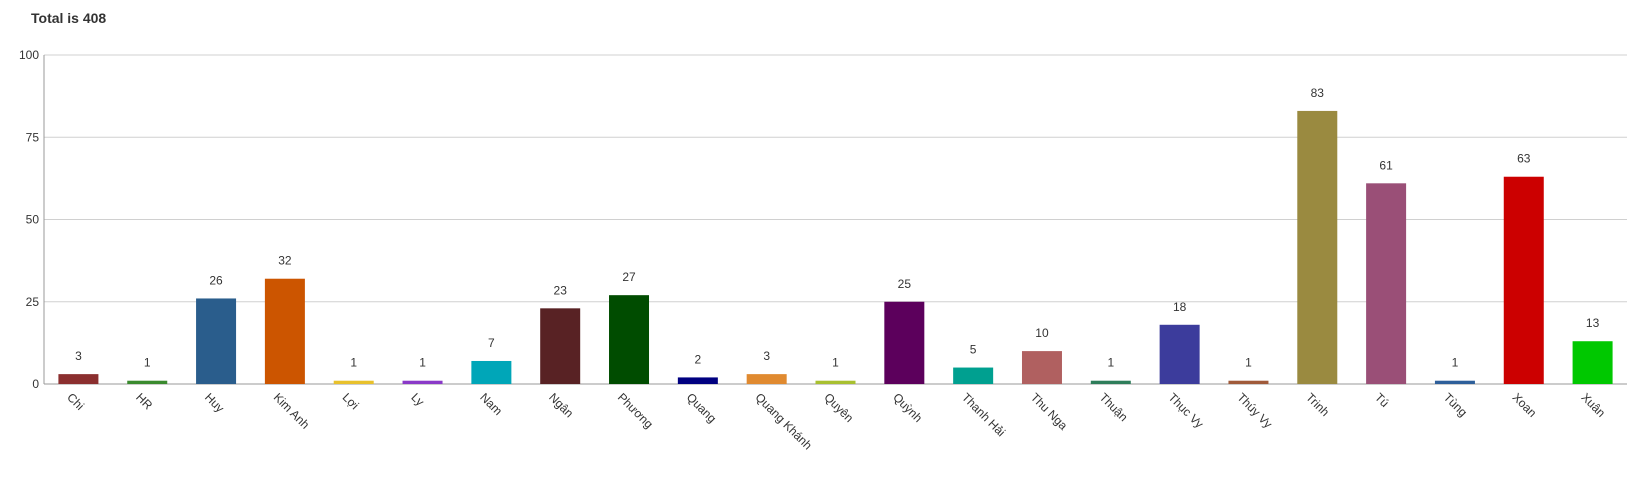 Image resolution: width=1644 pixels, height=480 pixels. What do you see at coordinates (35, 384) in the screenshot?
I see `y-tick-label: 0` at bounding box center [35, 384].